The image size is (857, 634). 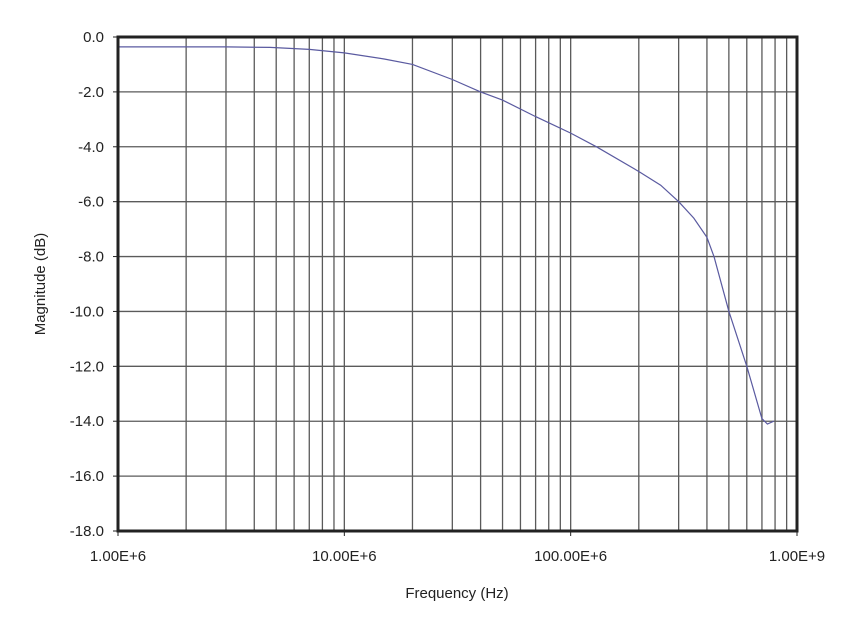 What do you see at coordinates (87, 311) in the screenshot?
I see `y-tick-label: -10.0` at bounding box center [87, 311].